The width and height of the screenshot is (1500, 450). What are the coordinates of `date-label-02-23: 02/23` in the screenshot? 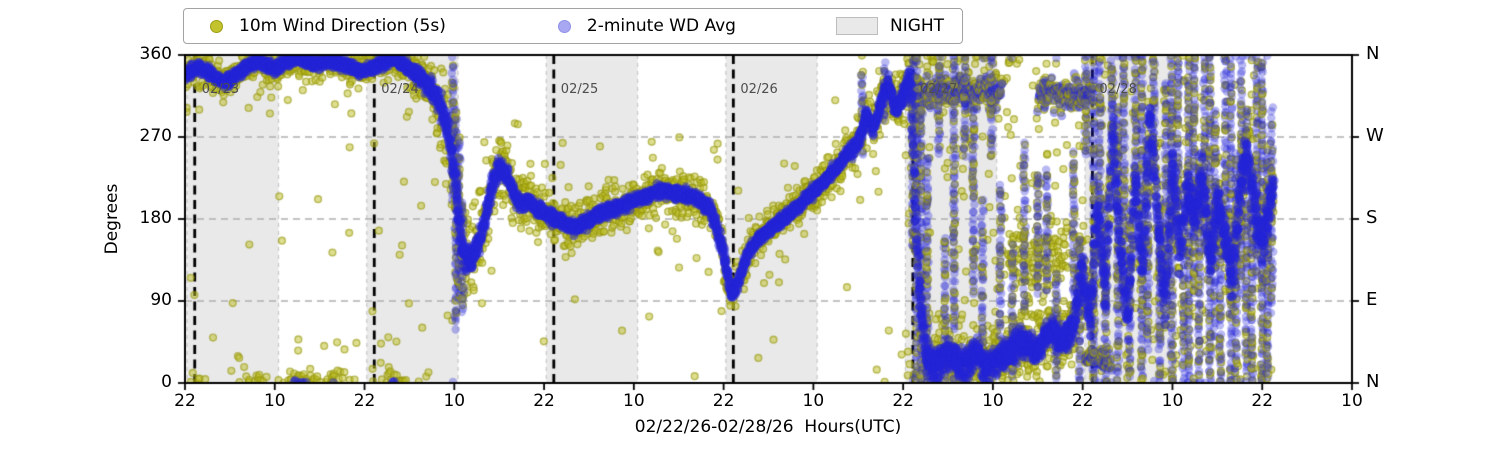 It's located at (220, 89).